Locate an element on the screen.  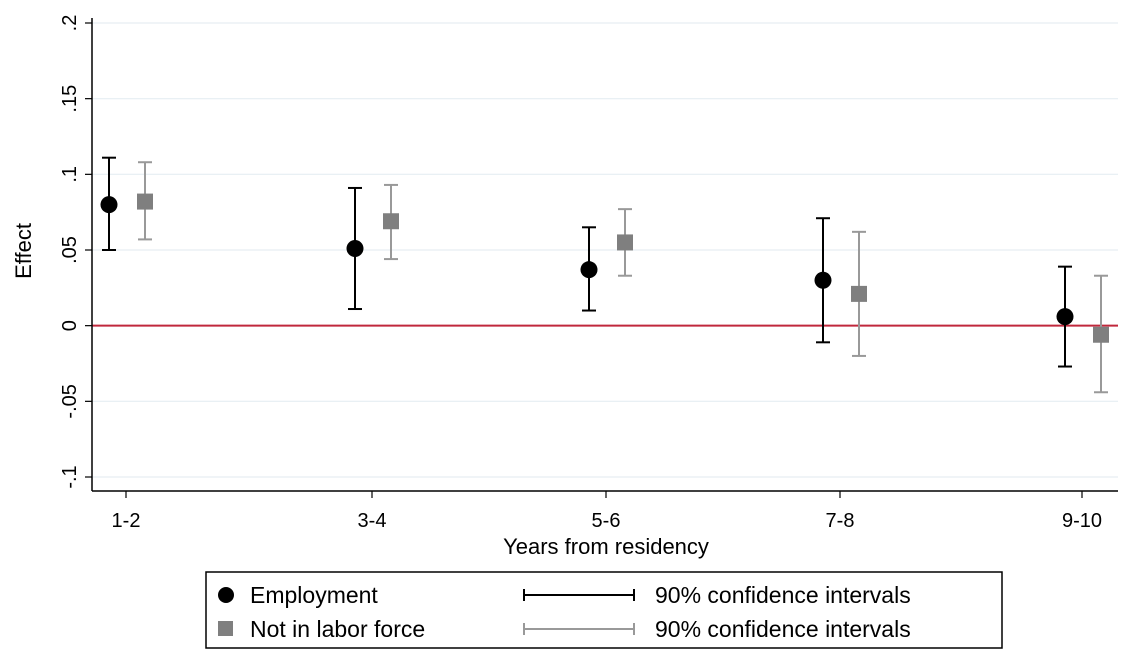
x-tick-label: 7-8 is located at coordinates (840, 521).